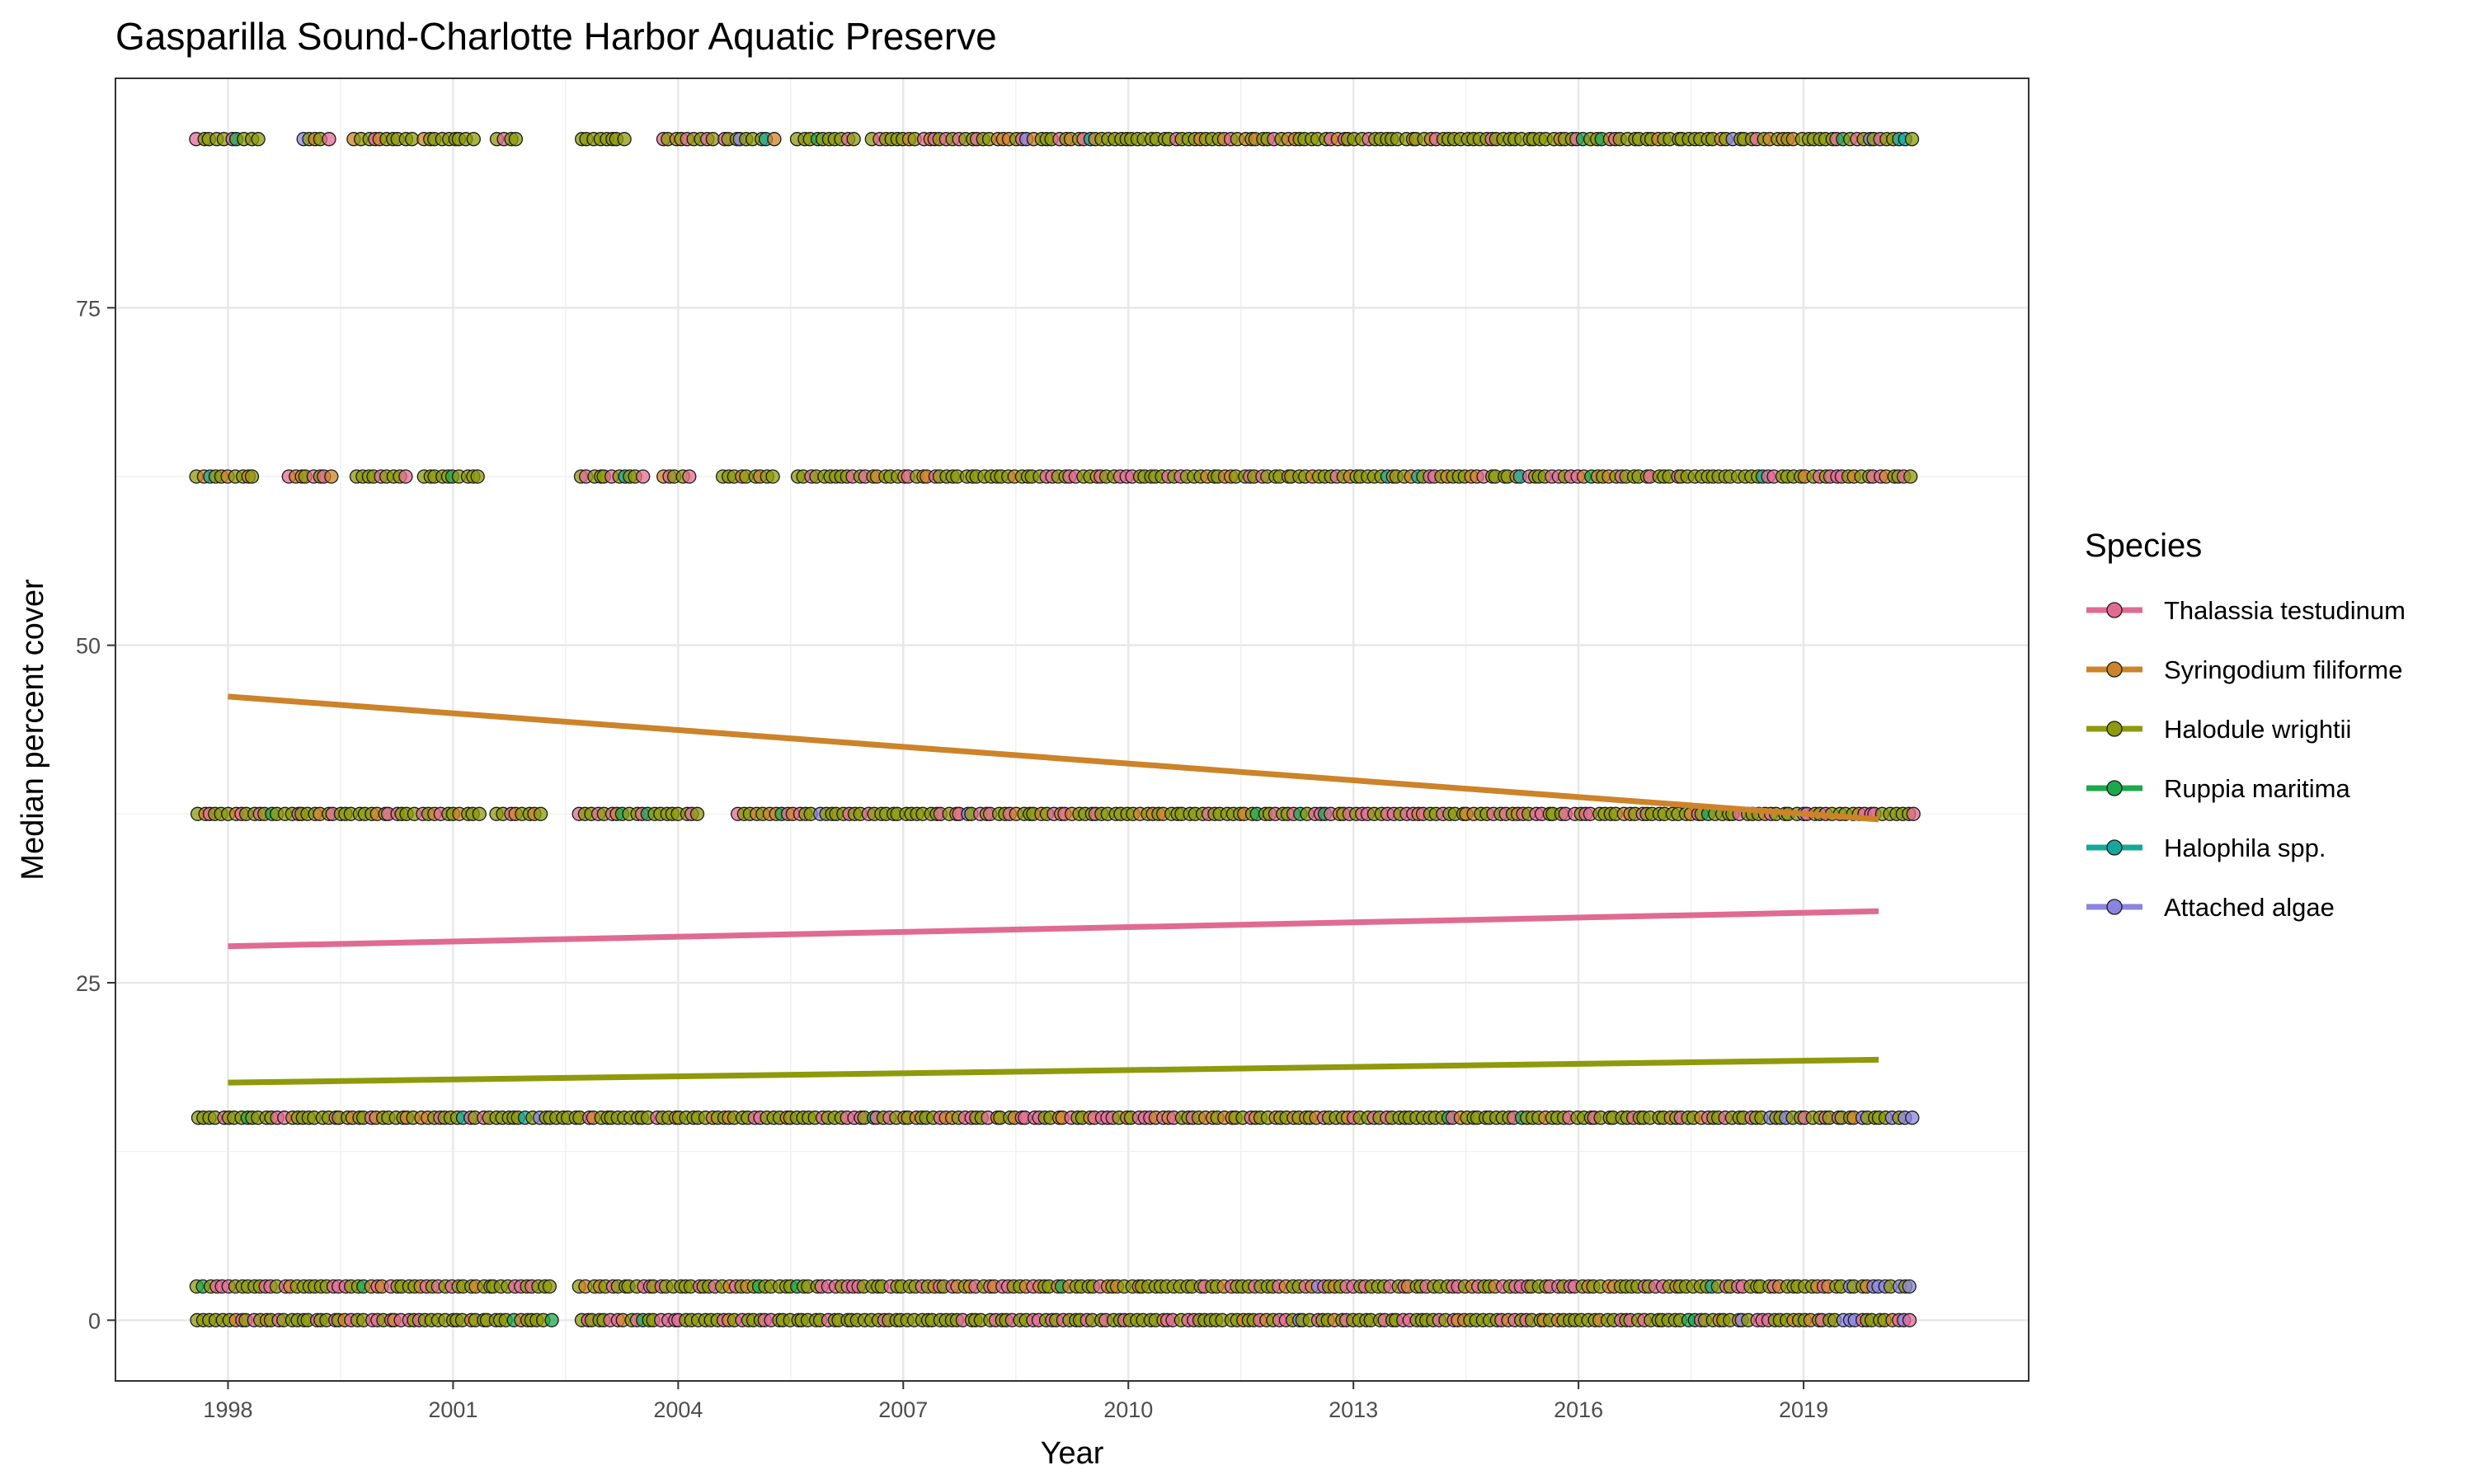  I want to click on y-tick-label: 75, so click(88, 308).